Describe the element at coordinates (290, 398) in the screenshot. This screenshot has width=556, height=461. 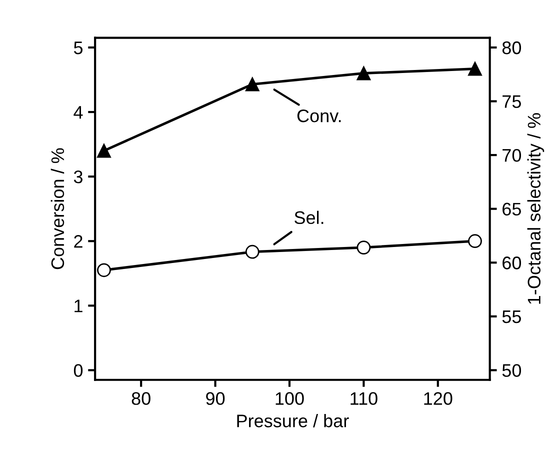
I see `x-tick-label: 100` at that location.